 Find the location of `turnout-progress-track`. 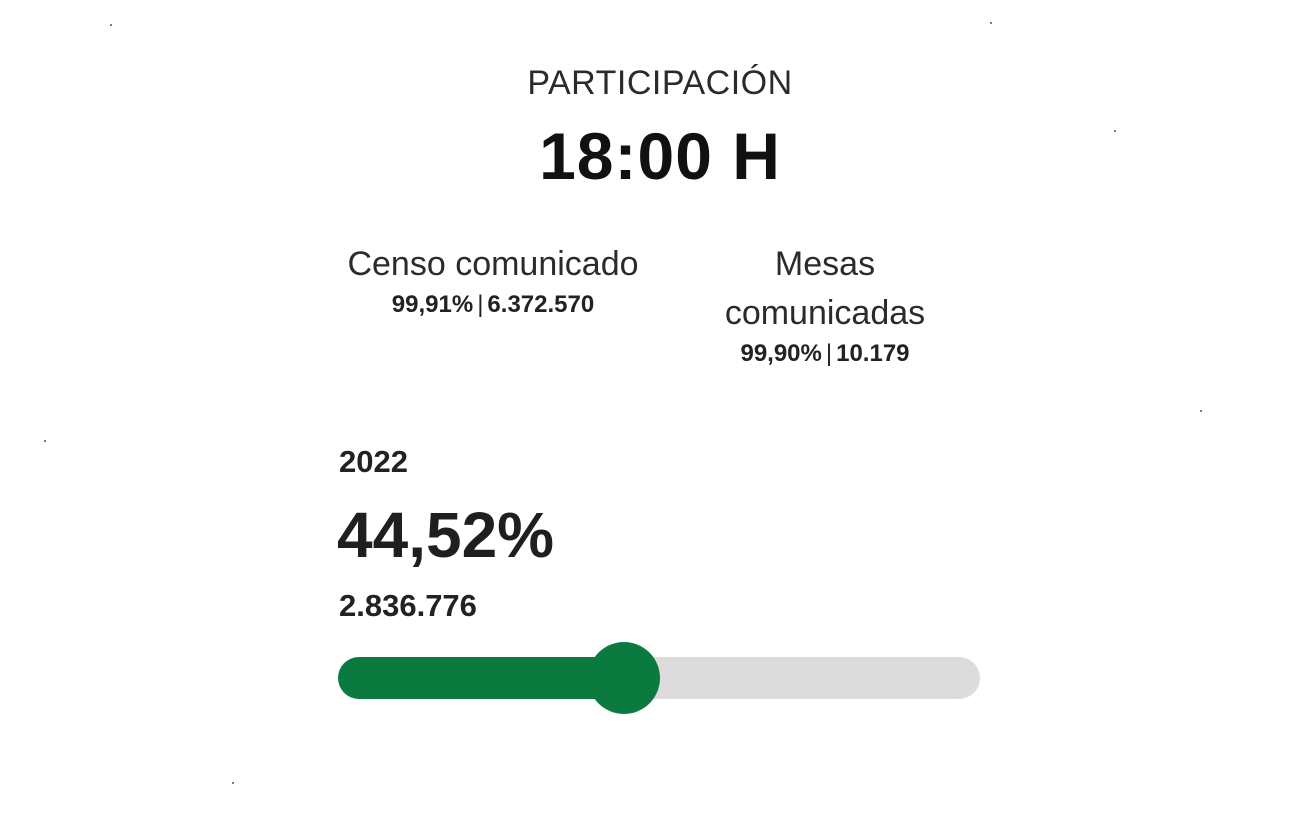

turnout-progress-track is located at coordinates (659, 678).